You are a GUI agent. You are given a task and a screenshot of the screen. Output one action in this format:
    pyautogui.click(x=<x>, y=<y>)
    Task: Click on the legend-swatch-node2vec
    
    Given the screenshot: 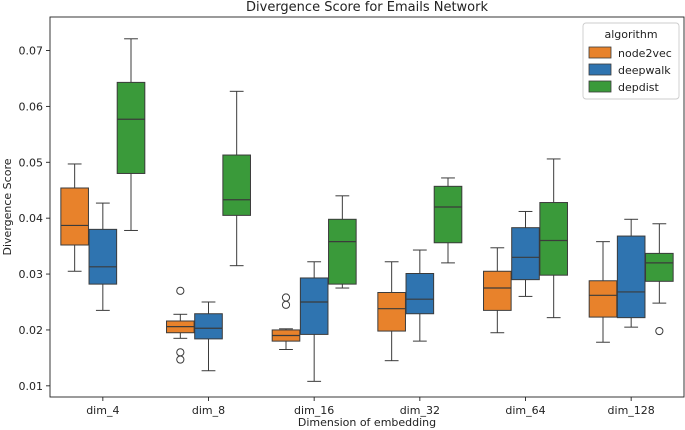 What is the action you would take?
    pyautogui.click(x=600, y=52)
    